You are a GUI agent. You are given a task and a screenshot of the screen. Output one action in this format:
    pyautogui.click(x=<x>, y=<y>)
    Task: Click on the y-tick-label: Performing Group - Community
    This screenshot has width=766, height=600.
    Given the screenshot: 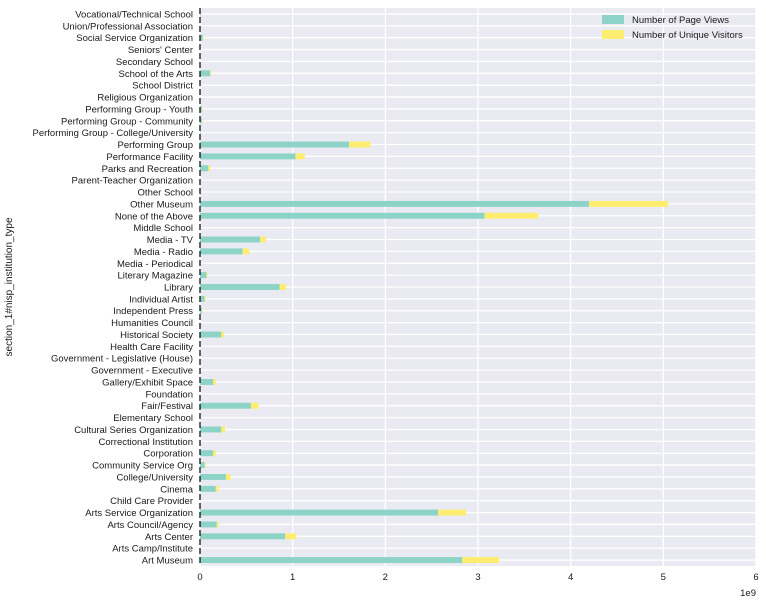 What is the action you would take?
    pyautogui.click(x=127, y=121)
    